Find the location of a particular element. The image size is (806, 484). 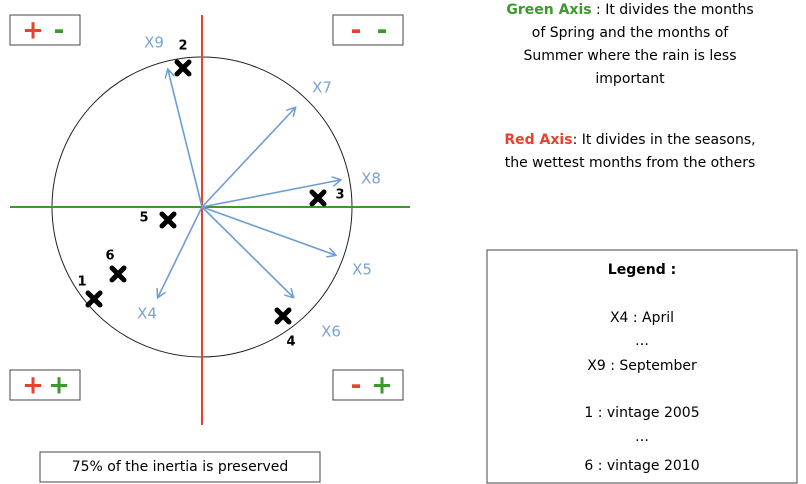

green-axis-text: important is located at coordinates (630, 79).